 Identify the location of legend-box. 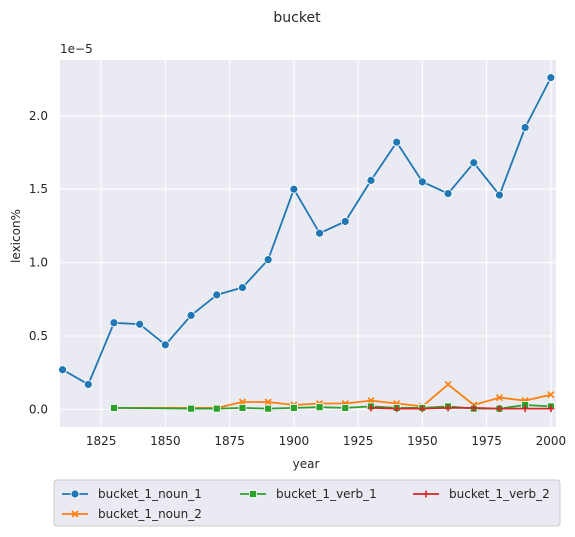
(307, 503).